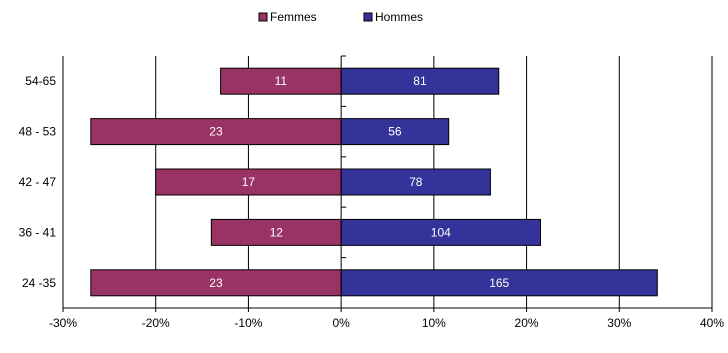  What do you see at coordinates (386, 318) in the screenshot?
I see `x-axis: -30% -20% -10% 0% 10% 20% 30% 40%` at bounding box center [386, 318].